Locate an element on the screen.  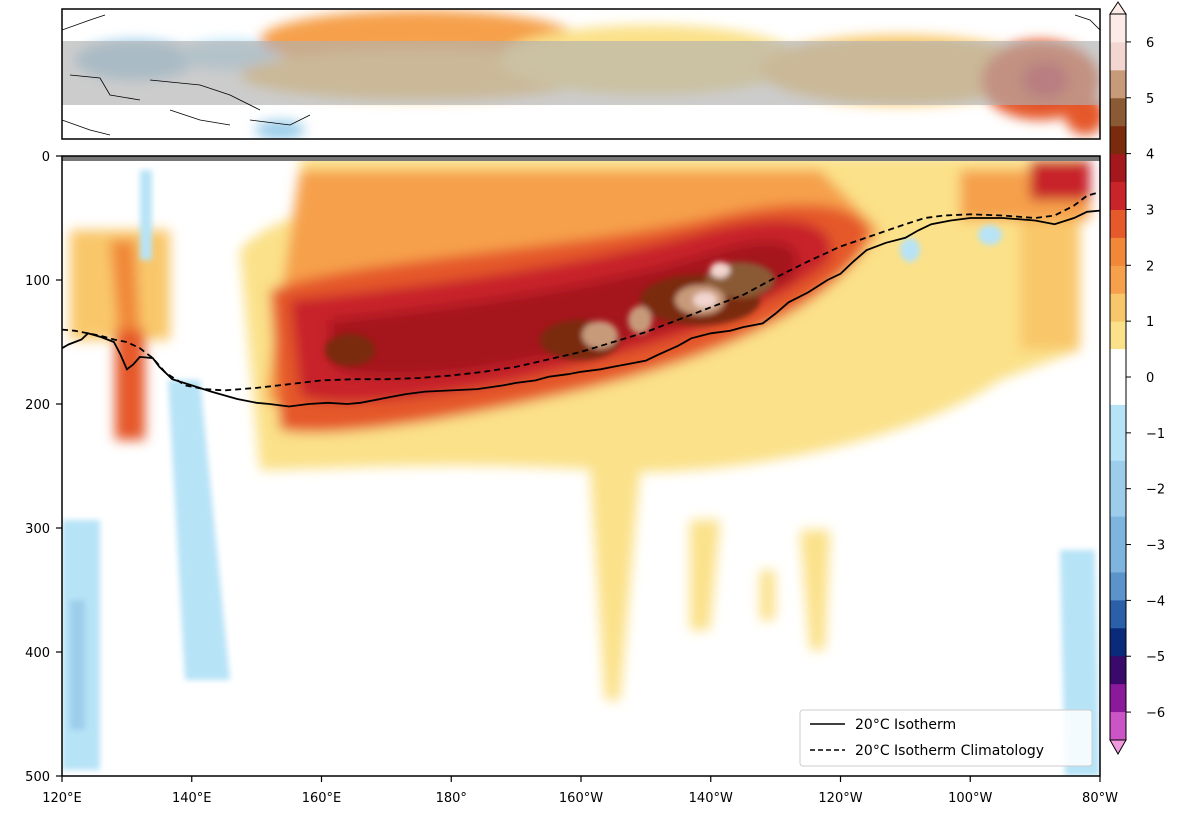
inset-map-frame is located at coordinates (581, 74).